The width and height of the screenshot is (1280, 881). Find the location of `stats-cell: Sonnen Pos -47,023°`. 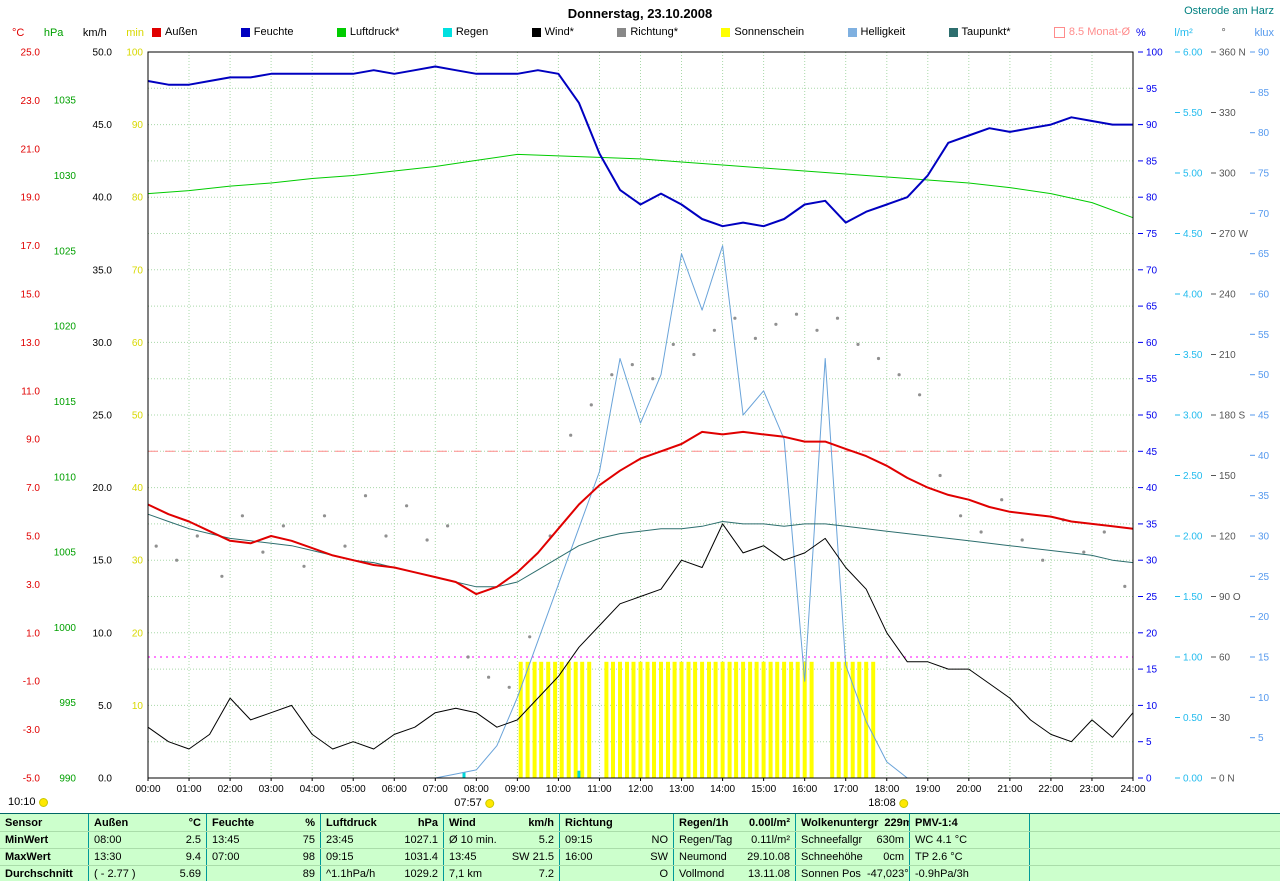

stats-cell: Sonnen Pos -47,023° is located at coordinates (852, 873).